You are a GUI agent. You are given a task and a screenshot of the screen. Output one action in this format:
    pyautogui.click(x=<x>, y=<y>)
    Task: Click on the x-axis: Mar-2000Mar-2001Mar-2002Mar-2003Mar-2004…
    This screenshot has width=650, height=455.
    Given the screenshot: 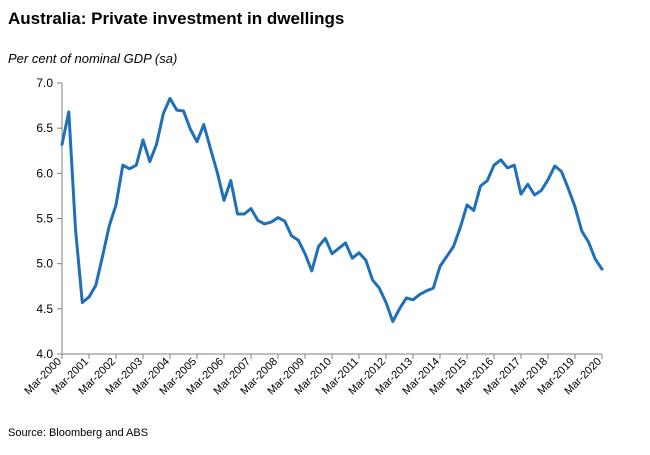 What is the action you would take?
    pyautogui.click(x=313, y=375)
    